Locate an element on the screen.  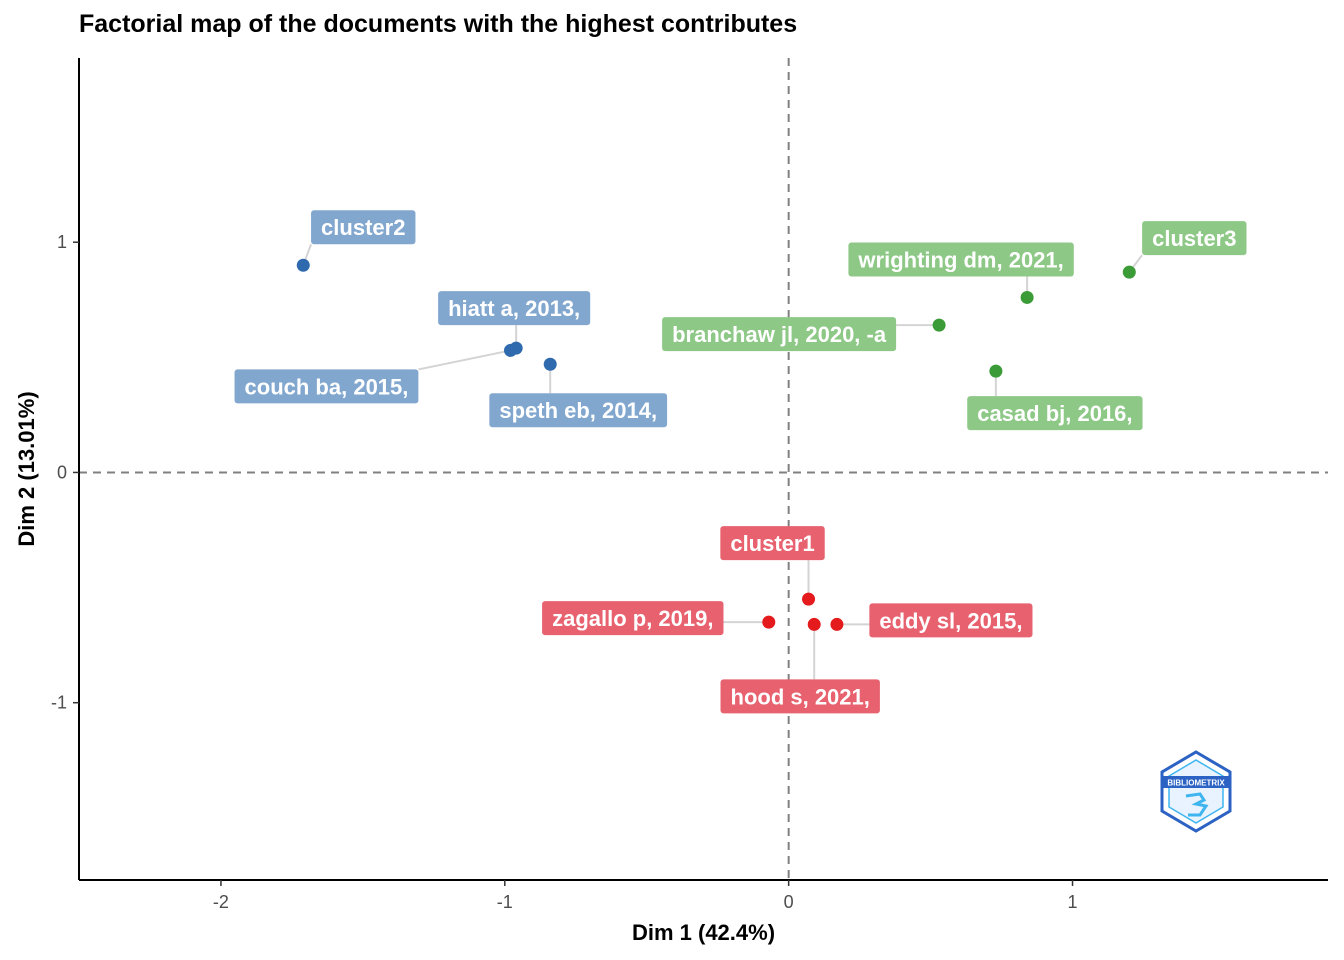
point-label: hood s, 2021, is located at coordinates (800, 696).